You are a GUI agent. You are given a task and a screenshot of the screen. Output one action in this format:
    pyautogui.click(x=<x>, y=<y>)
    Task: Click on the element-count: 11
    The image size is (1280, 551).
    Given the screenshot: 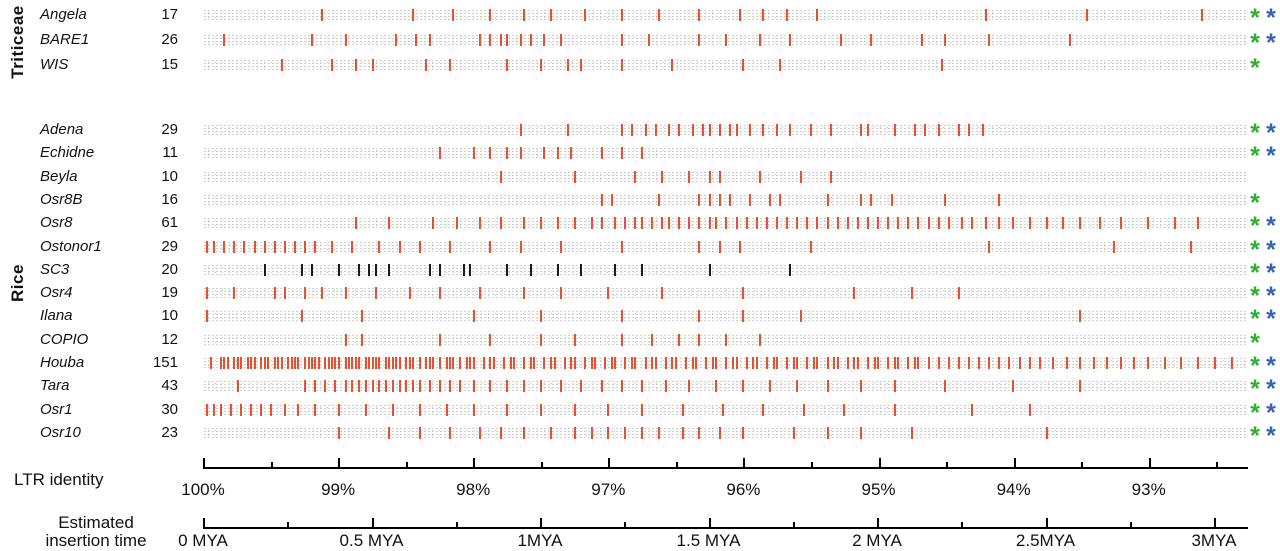 What is the action you would take?
    pyautogui.click(x=170, y=153)
    